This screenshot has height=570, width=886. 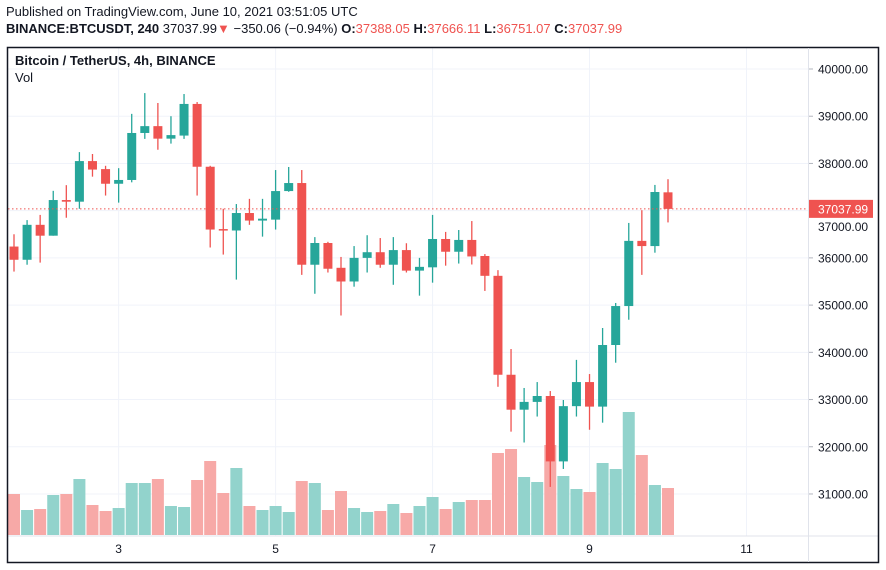 What do you see at coordinates (454, 28) in the screenshot?
I see `high-value: 37666.11` at bounding box center [454, 28].